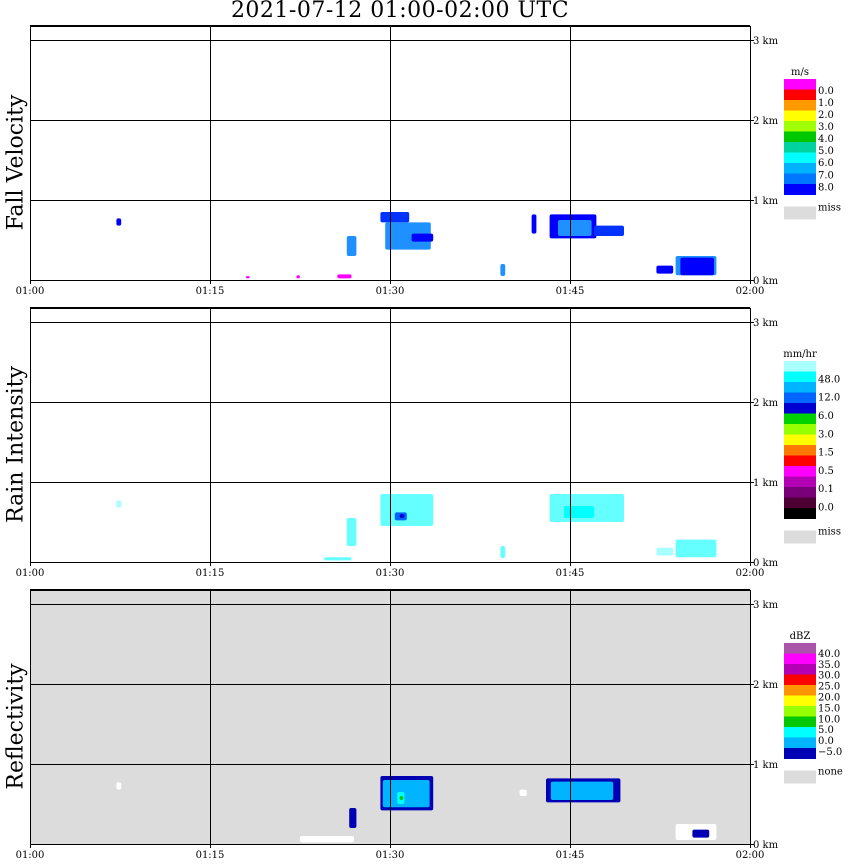 Image resolution: width=850 pixels, height=868 pixels. What do you see at coordinates (826, 127) in the screenshot?
I see `legend-label: 3.0` at bounding box center [826, 127].